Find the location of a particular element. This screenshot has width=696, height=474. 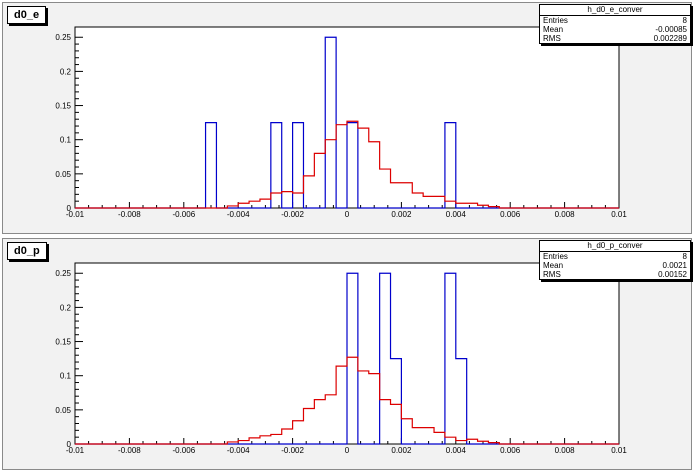

stats-value: -0.00085 is located at coordinates (671, 29).